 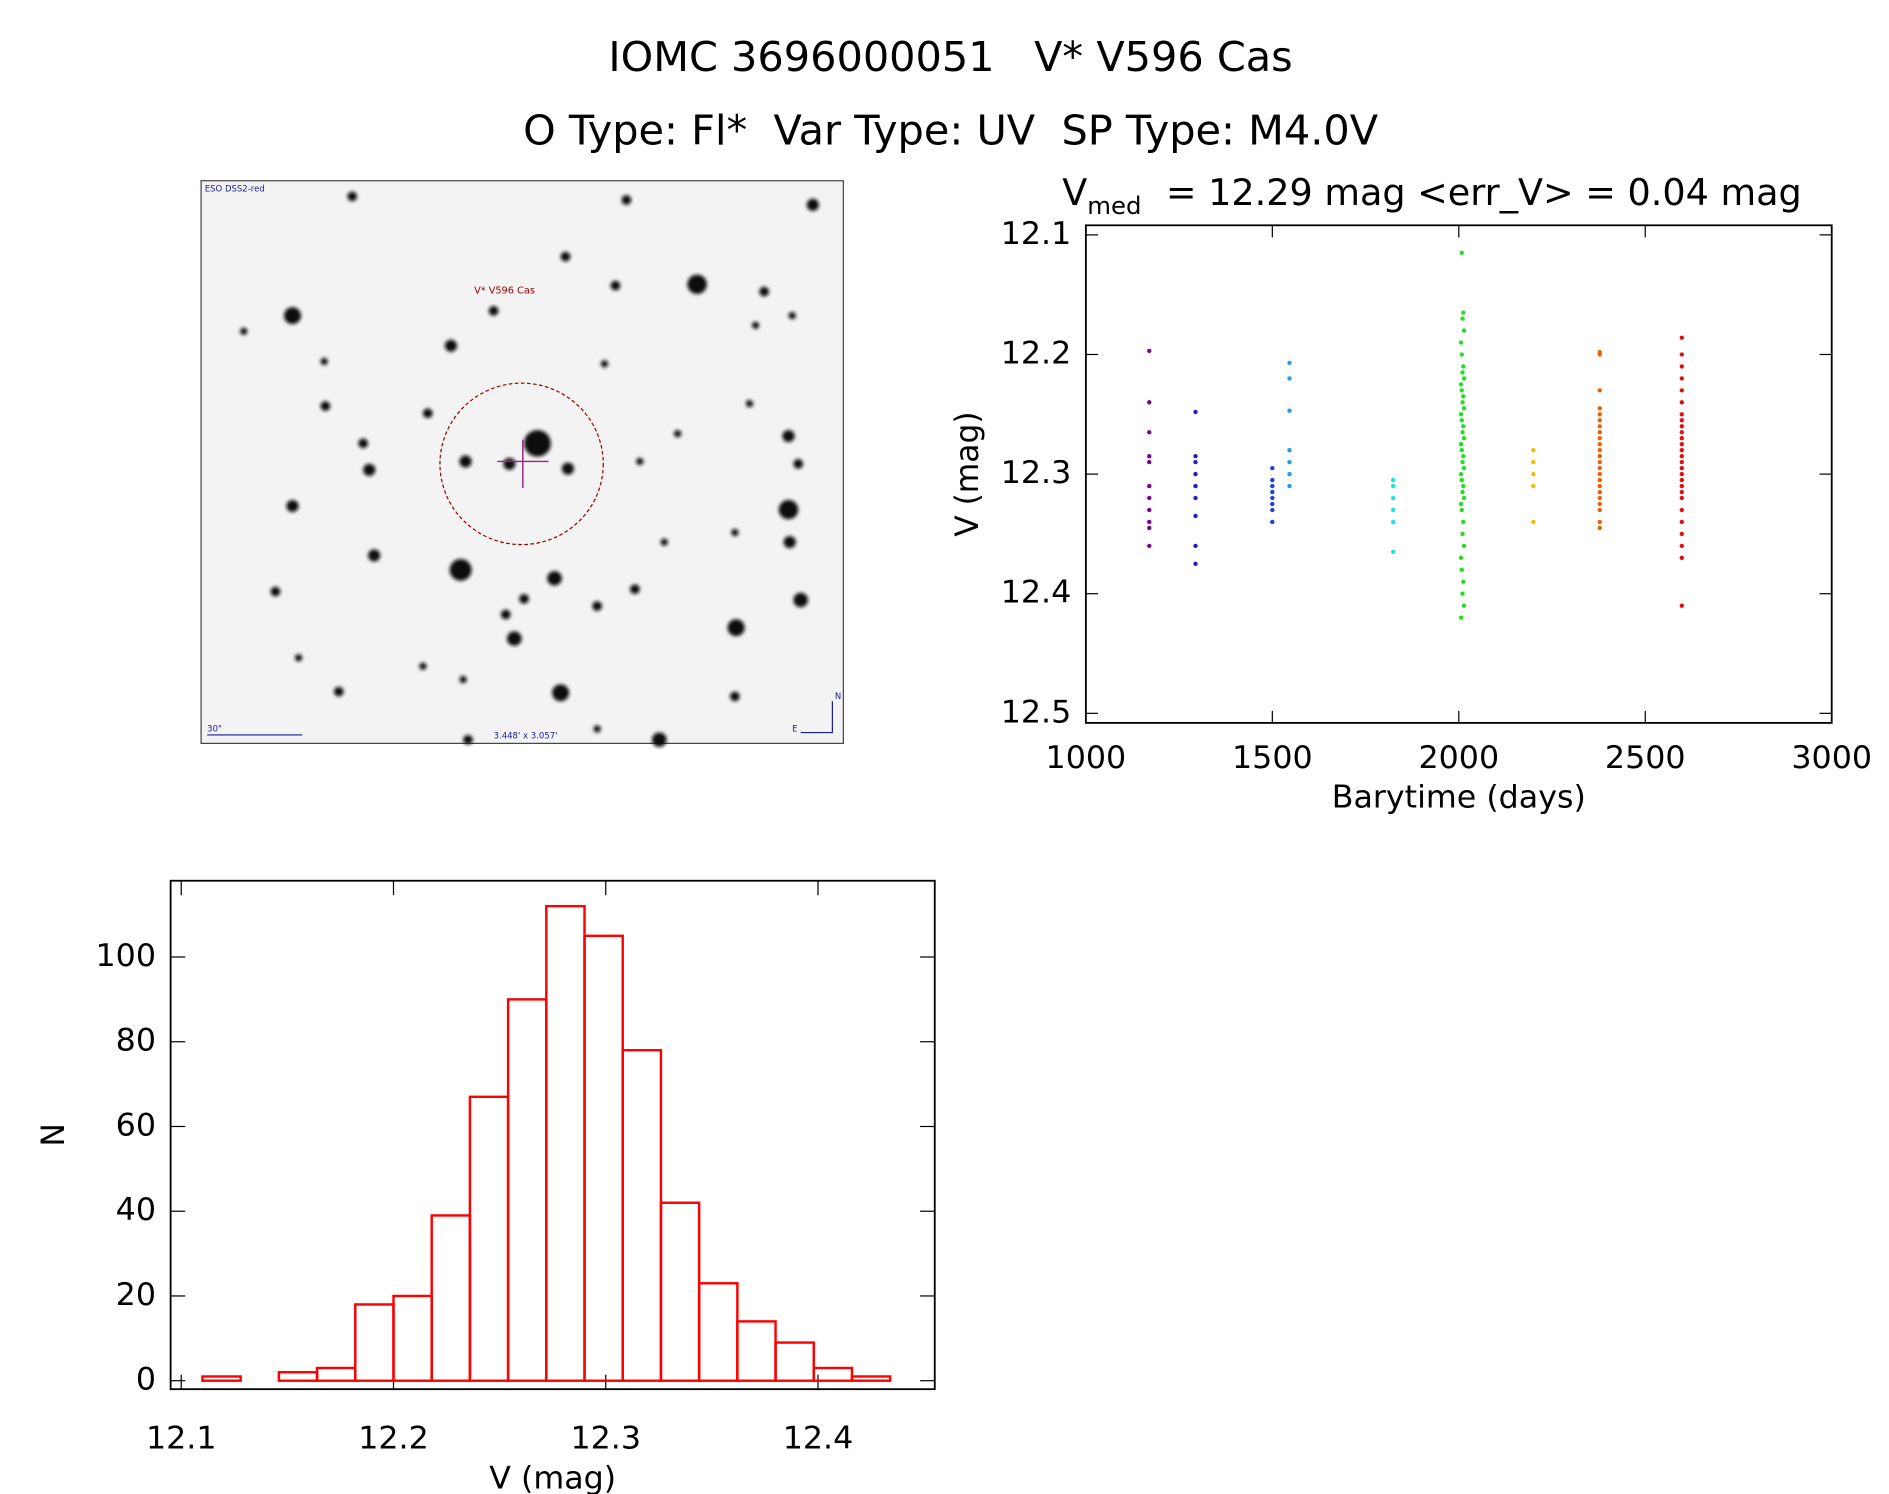 I want to click on x-tick-label: 12.1, so click(x=181, y=1439).